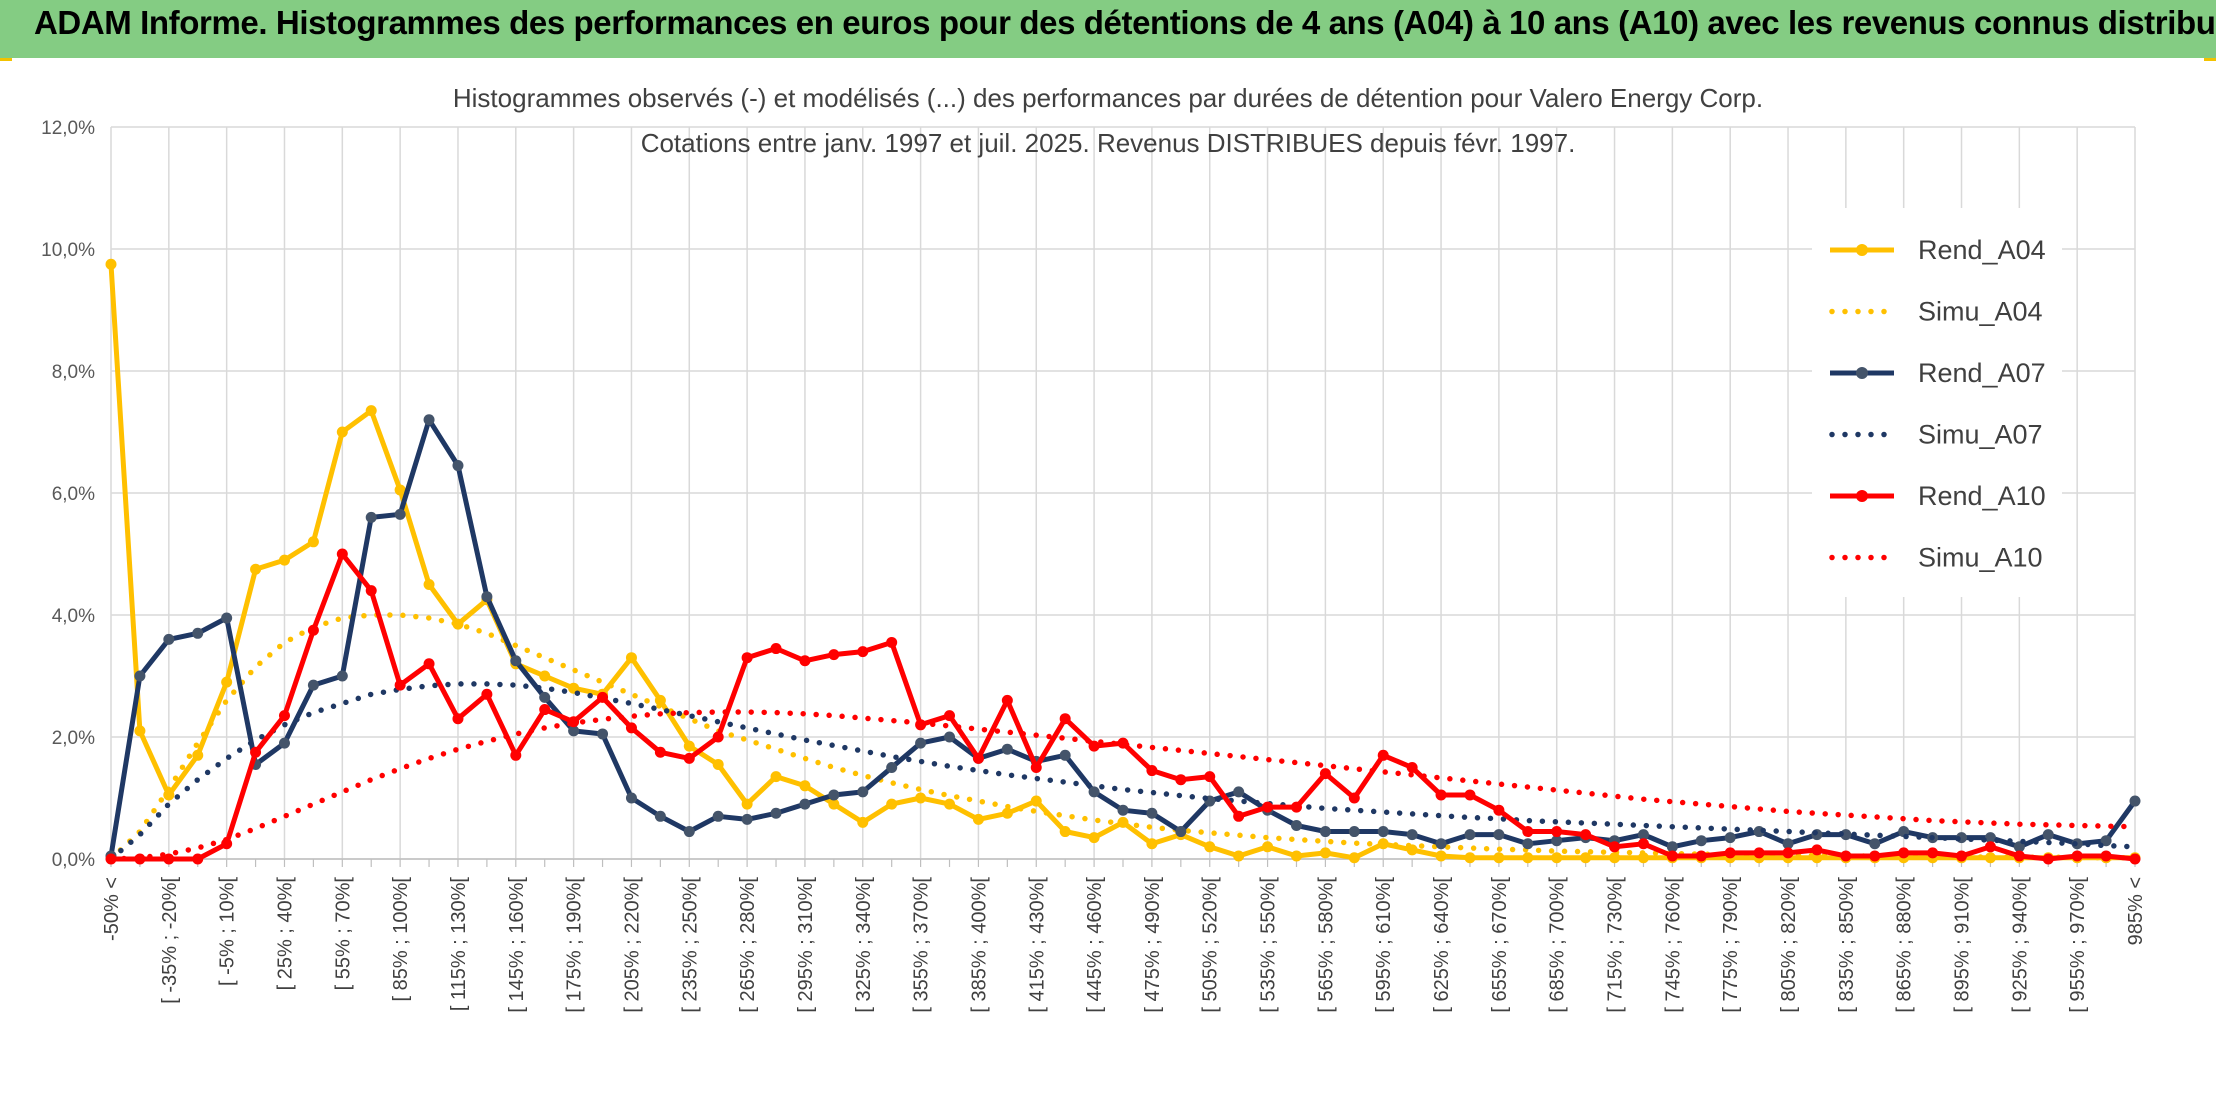 The image size is (2216, 1102). Describe the element at coordinates (73, 616) in the screenshot. I see `y-tick-label: 4,0%` at that location.